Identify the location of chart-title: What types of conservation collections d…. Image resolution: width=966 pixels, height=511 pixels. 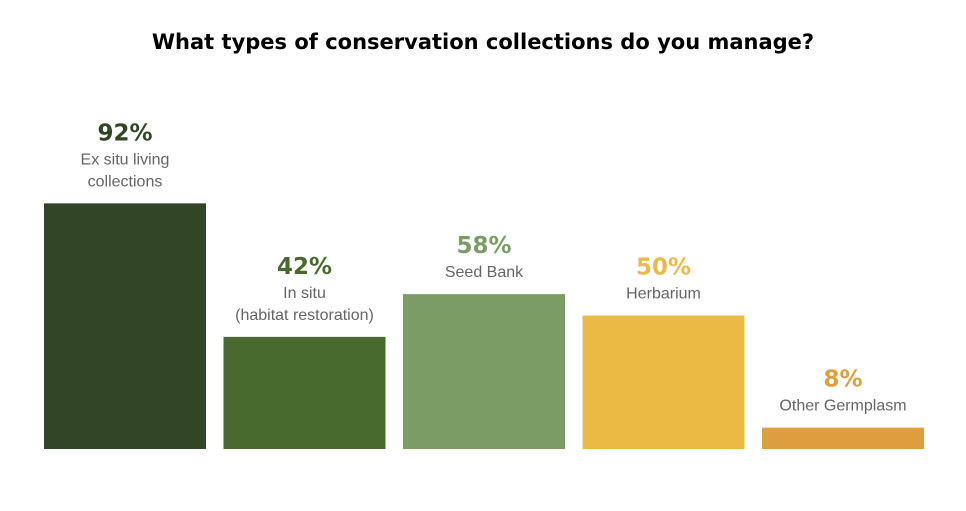
(483, 42).